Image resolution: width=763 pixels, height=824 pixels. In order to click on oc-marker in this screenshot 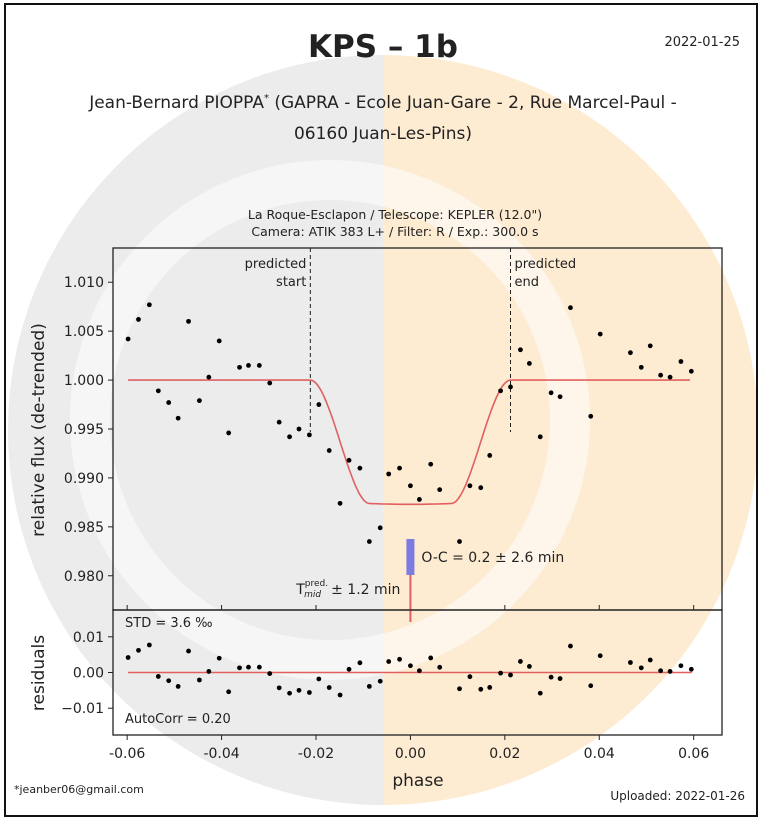, I will do `click(410, 557)`.